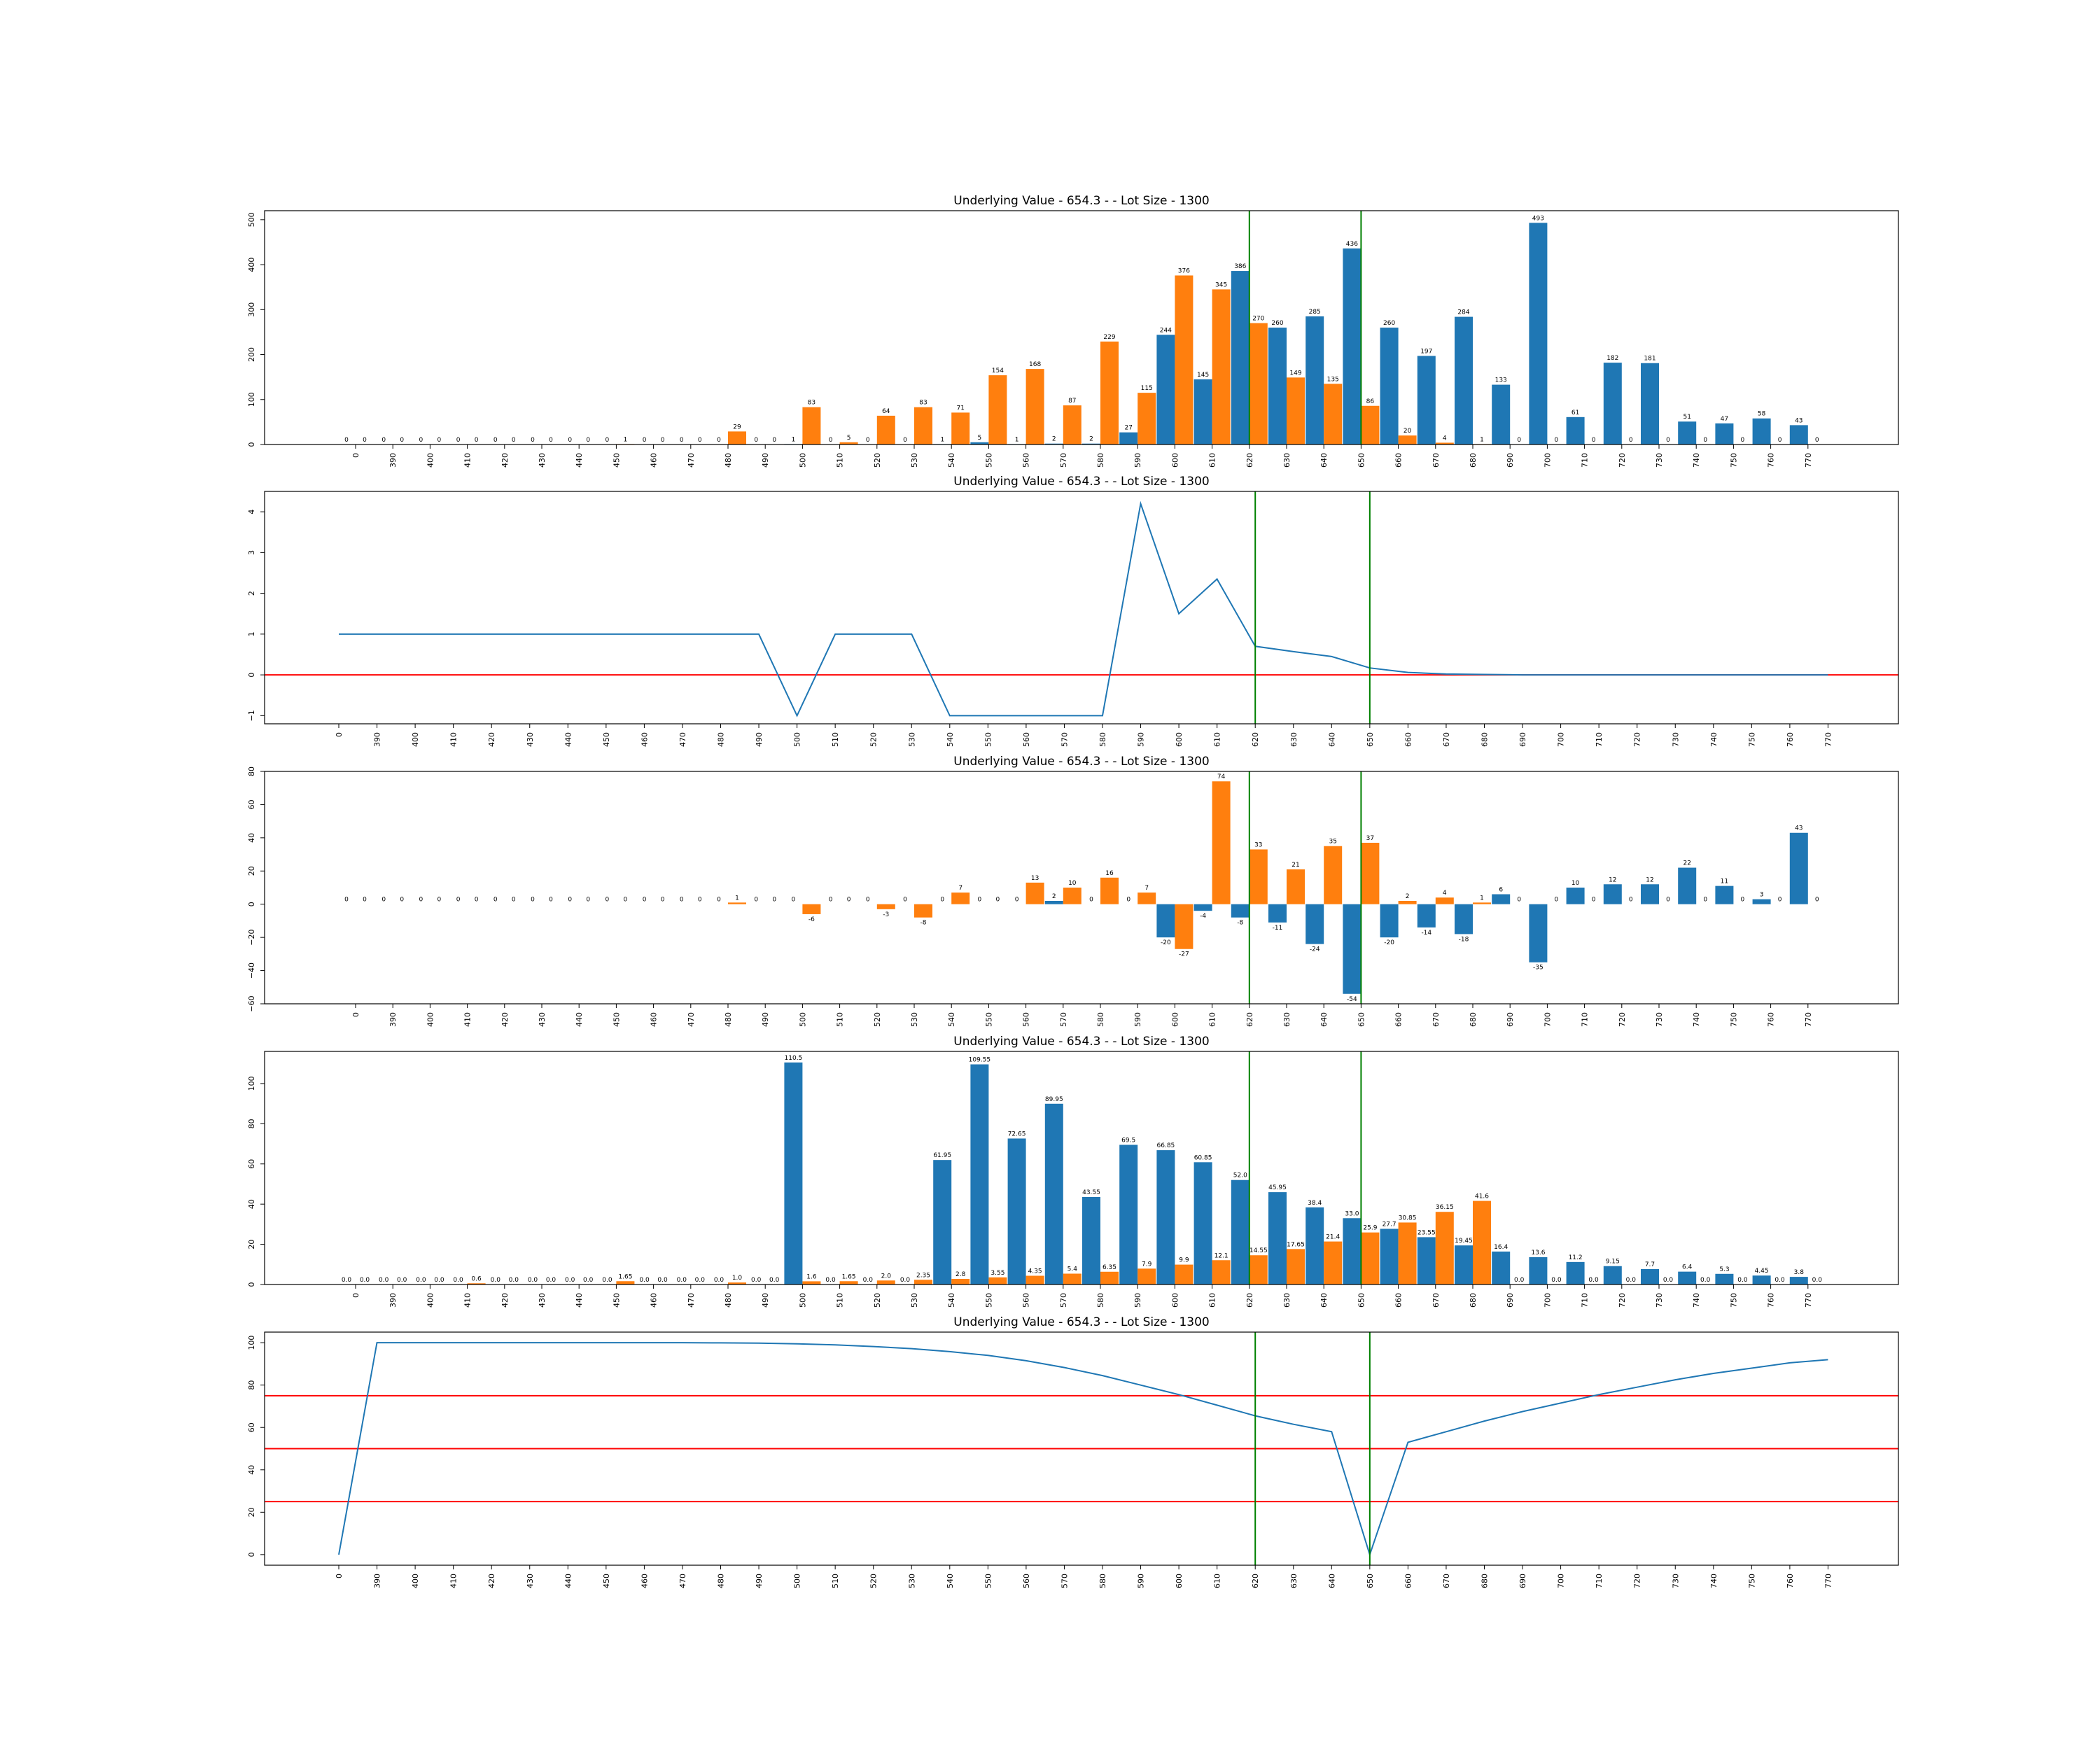 This screenshot has width=2100, height=1750. Describe the element at coordinates (765, 1019) in the screenshot. I see `x-tick-label: 490` at that location.